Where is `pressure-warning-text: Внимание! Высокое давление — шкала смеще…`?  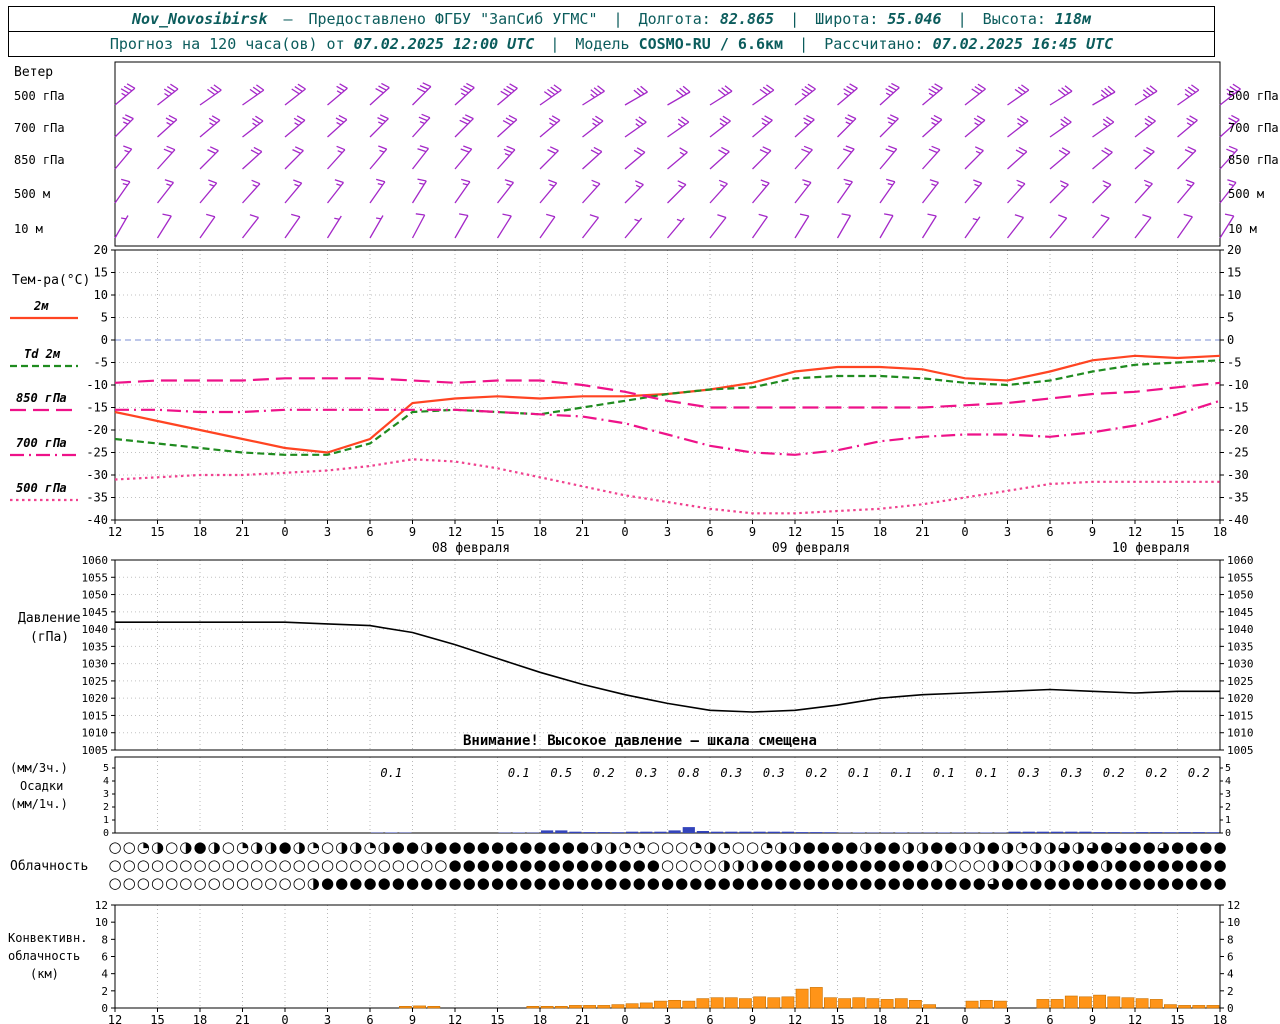
pressure-warning-text: Внимание! Высокое давление — шкала смеще… is located at coordinates (640, 741).